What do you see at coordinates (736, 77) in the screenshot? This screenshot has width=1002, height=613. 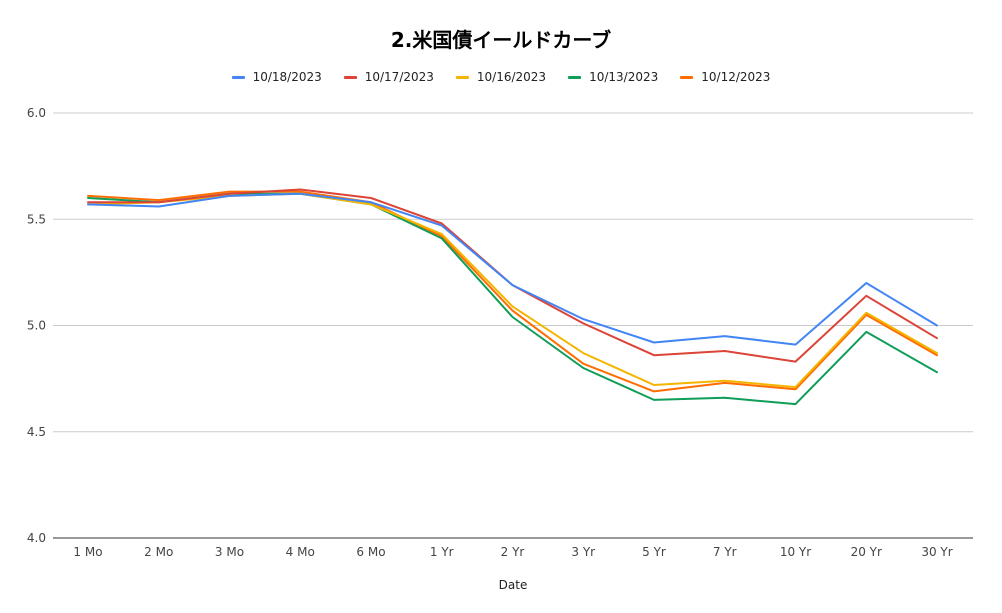 I see `legend-label: 10/12/2023` at bounding box center [736, 77].